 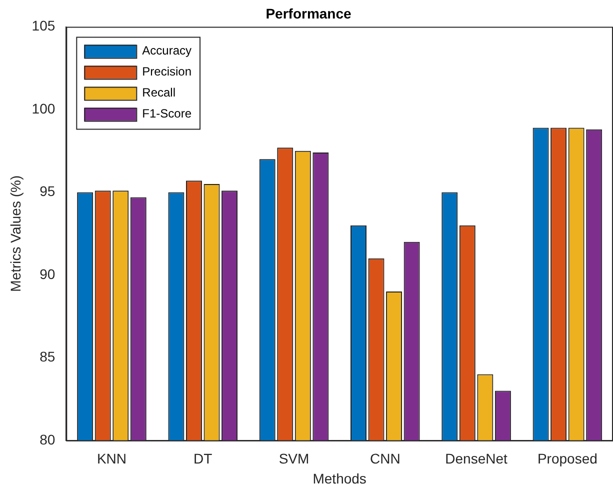 What do you see at coordinates (339, 478) in the screenshot?
I see `x-axis-title: Methods` at bounding box center [339, 478].